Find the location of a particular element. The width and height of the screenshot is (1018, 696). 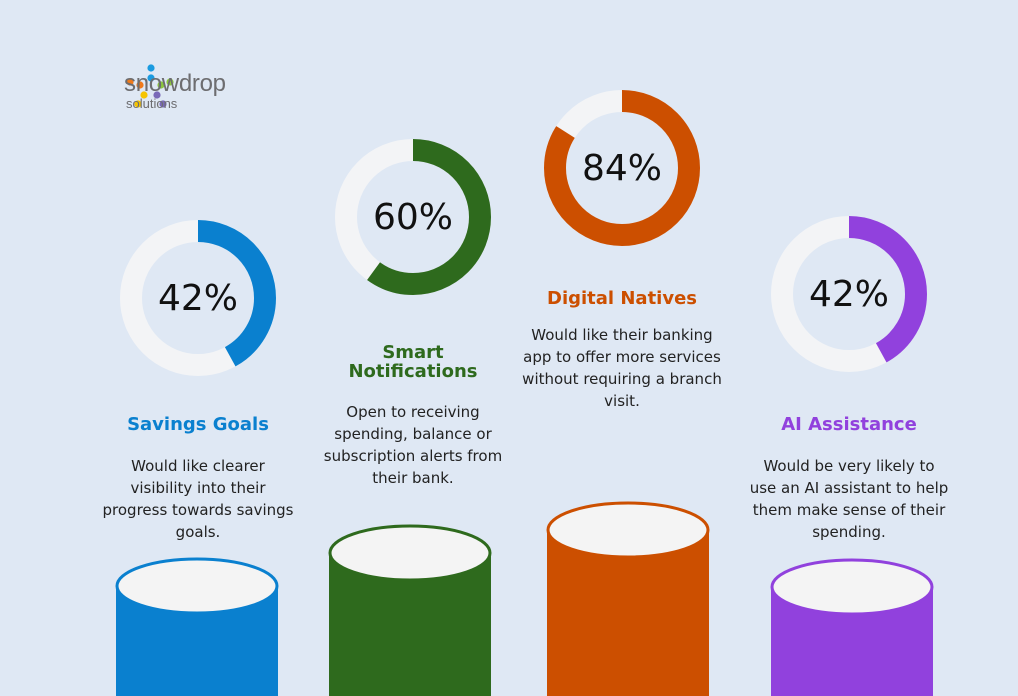

donut-savings-goals is located at coordinates (198, 298).